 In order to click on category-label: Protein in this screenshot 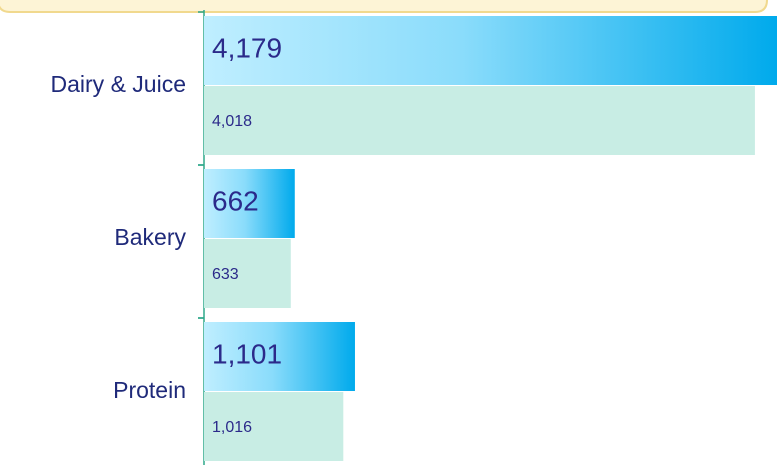, I will do `click(149, 390)`.